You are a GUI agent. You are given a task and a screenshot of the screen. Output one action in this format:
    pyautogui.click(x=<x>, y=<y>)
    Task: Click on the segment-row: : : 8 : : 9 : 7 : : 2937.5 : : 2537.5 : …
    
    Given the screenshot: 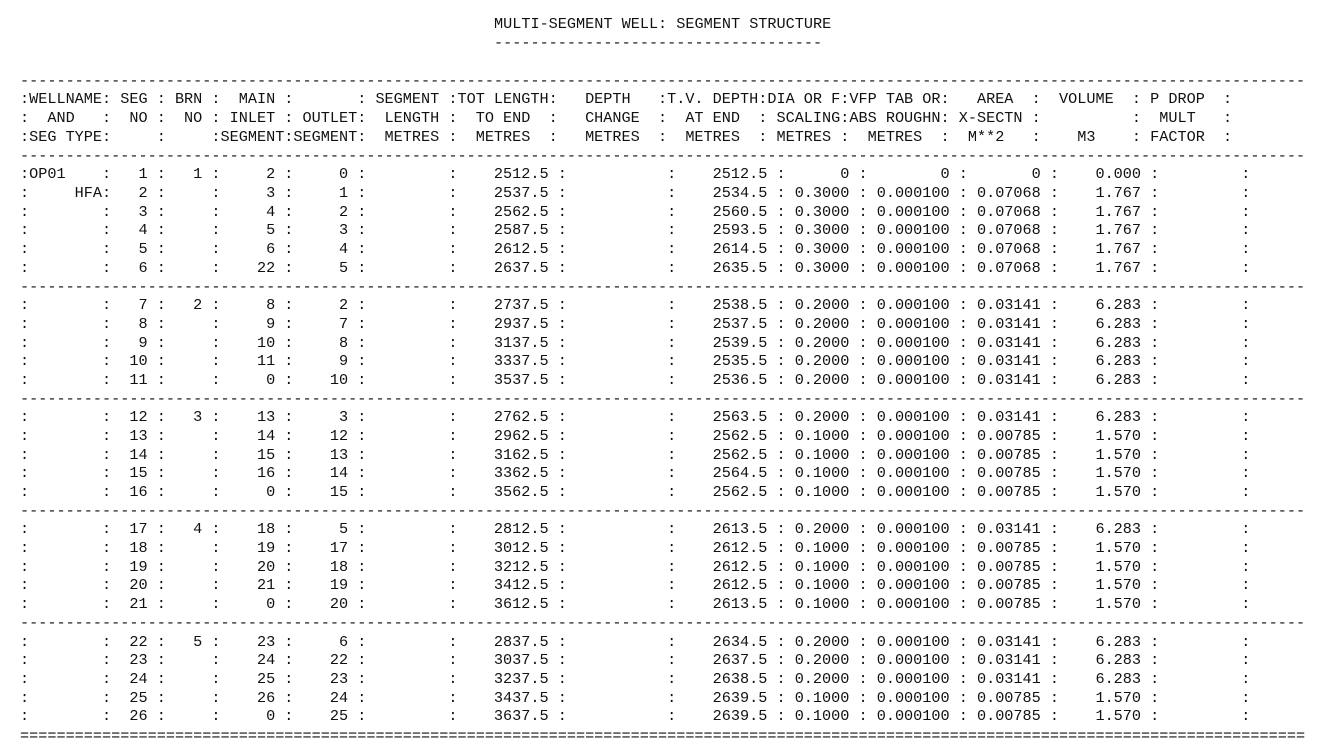 What is the action you would take?
    pyautogui.click(x=635, y=324)
    